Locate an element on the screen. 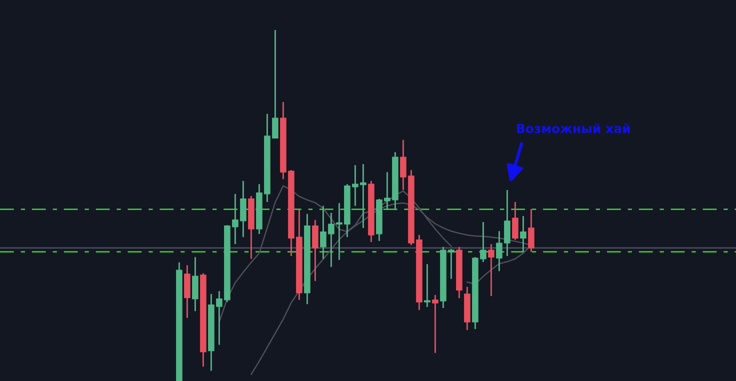 The width and height of the screenshot is (736, 381). annotation: Возможный хай is located at coordinates (573, 128).